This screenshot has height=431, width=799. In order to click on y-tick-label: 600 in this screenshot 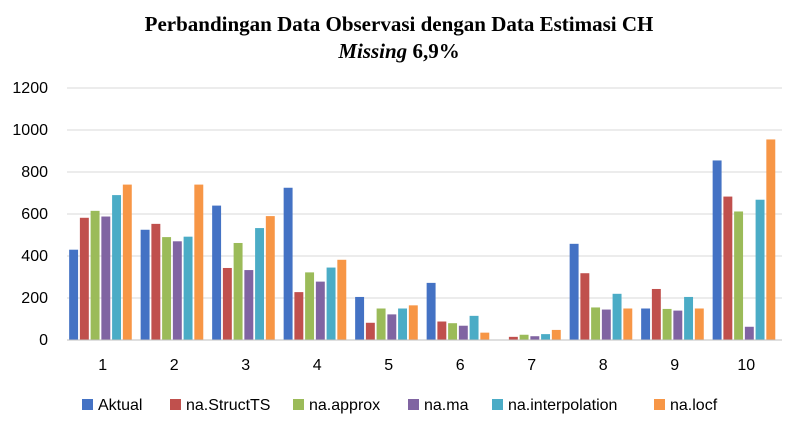, I will do `click(34, 214)`.